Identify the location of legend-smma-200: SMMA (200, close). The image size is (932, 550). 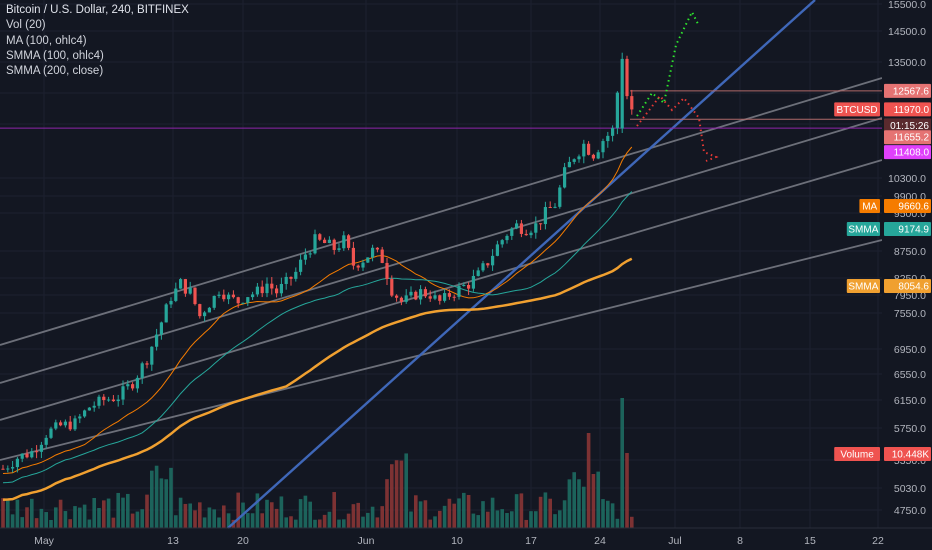
(55, 71).